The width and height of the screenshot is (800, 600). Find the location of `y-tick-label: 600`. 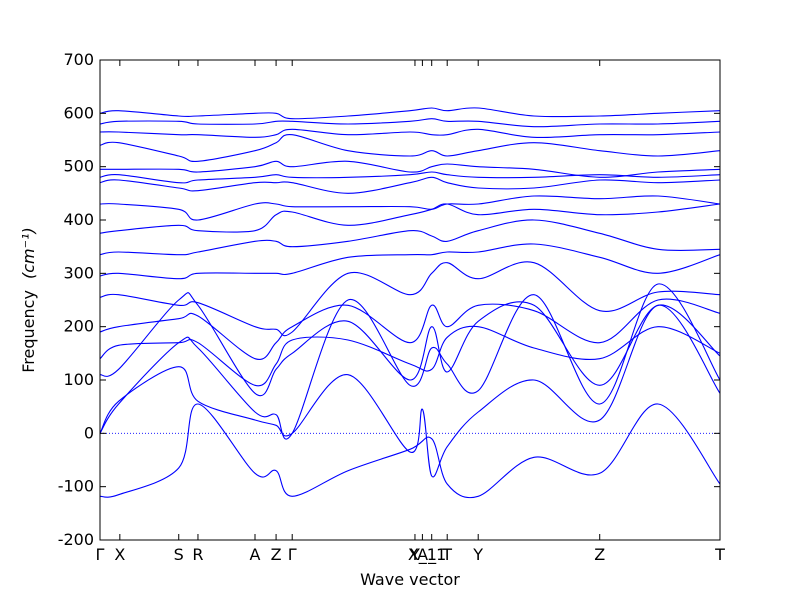

y-tick-label: 600 is located at coordinates (78, 112).